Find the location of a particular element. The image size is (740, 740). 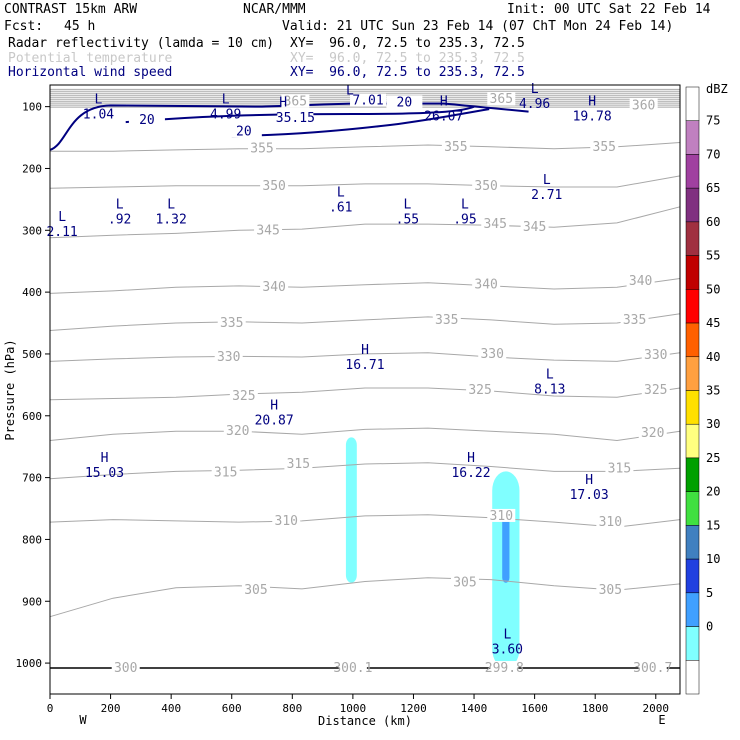

colorbar-level: 60 is located at coordinates (713, 222).